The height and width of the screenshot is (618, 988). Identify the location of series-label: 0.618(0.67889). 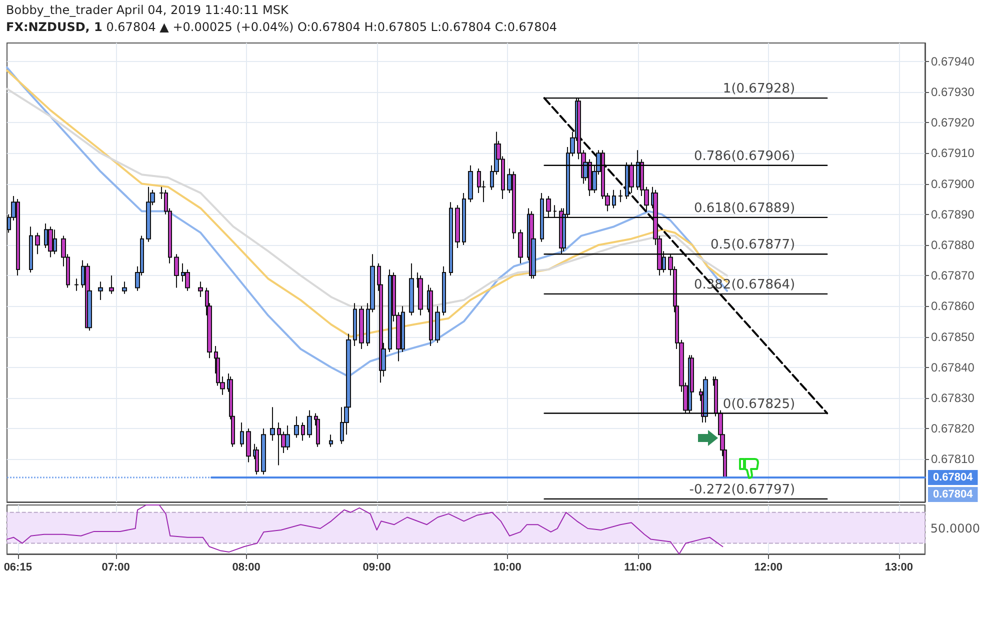
(745, 208).